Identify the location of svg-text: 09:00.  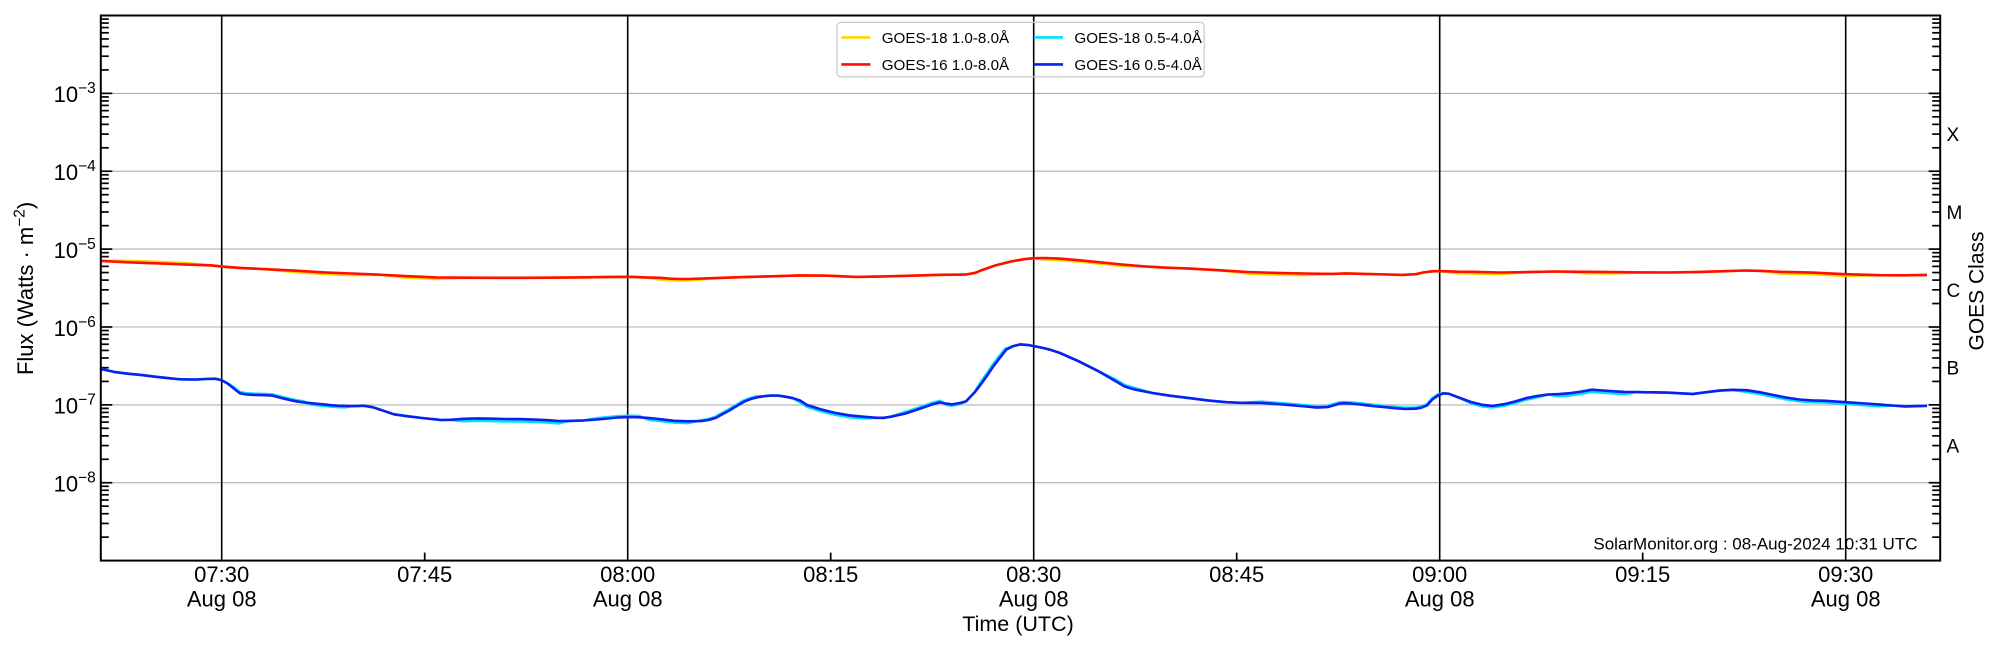
(1439, 574).